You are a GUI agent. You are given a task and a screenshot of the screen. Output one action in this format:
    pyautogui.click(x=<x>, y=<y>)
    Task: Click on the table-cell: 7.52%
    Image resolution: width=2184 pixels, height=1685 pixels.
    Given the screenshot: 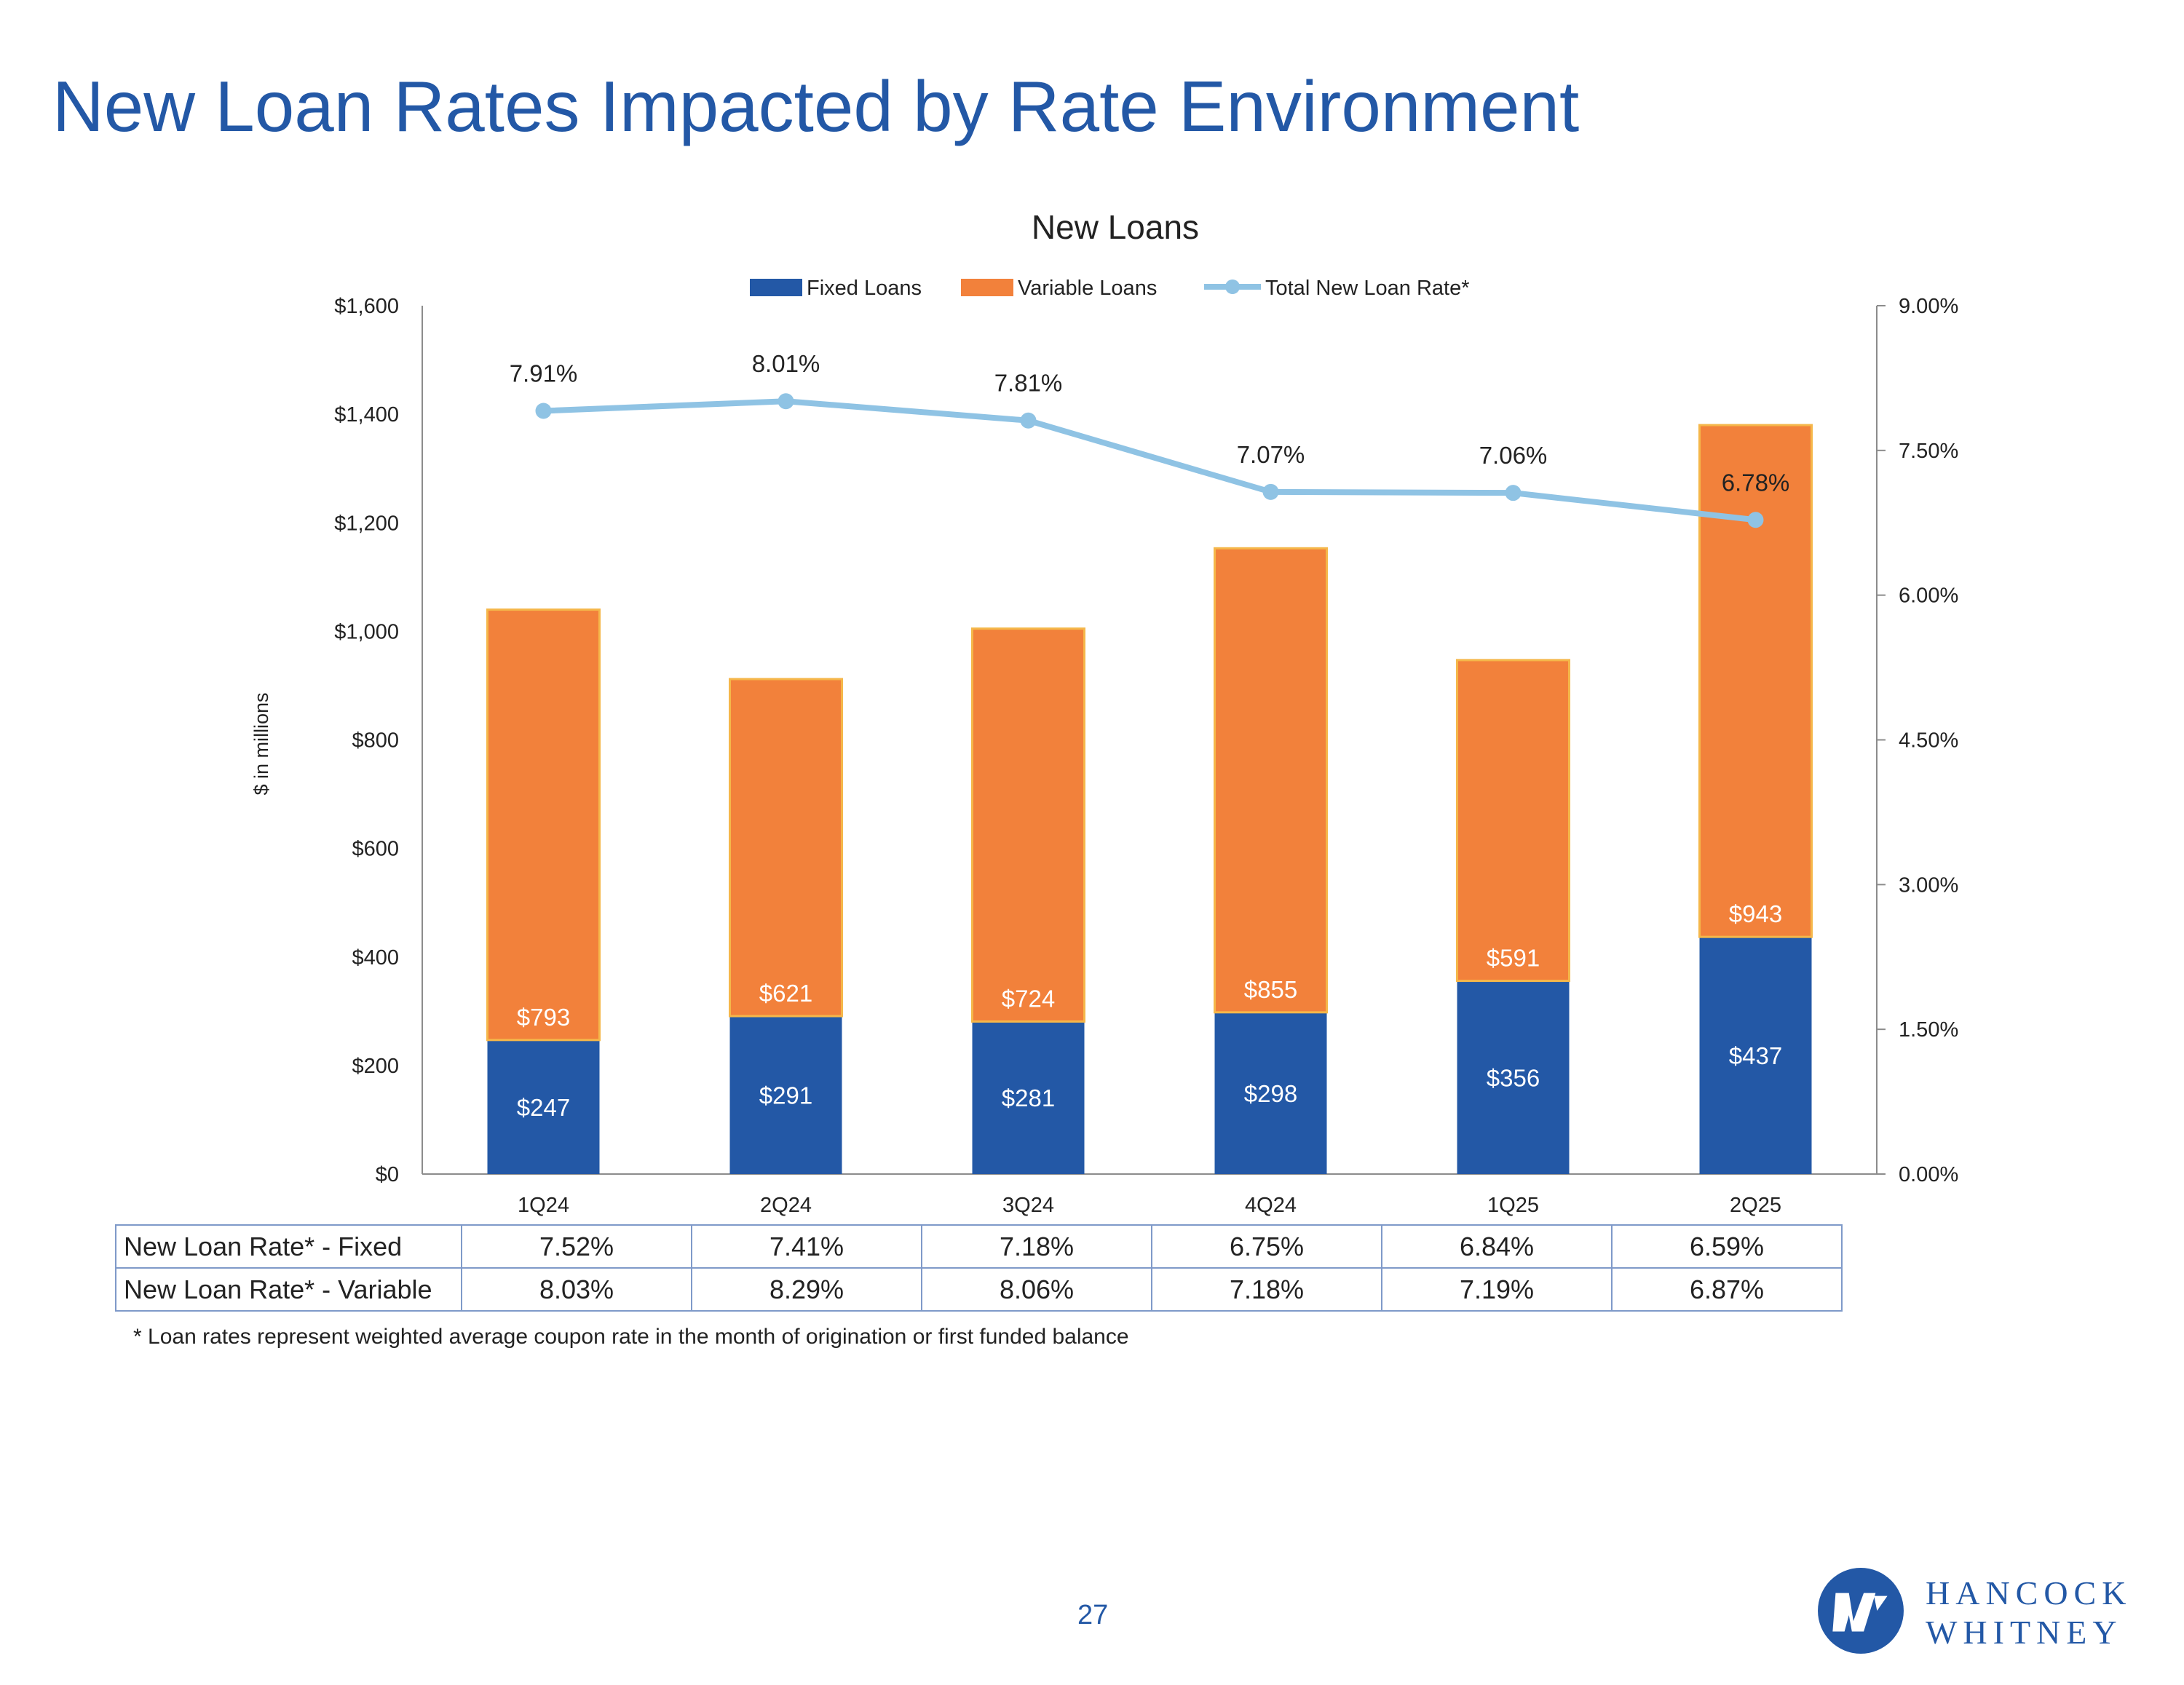 What is the action you would take?
    pyautogui.click(x=576, y=1246)
    